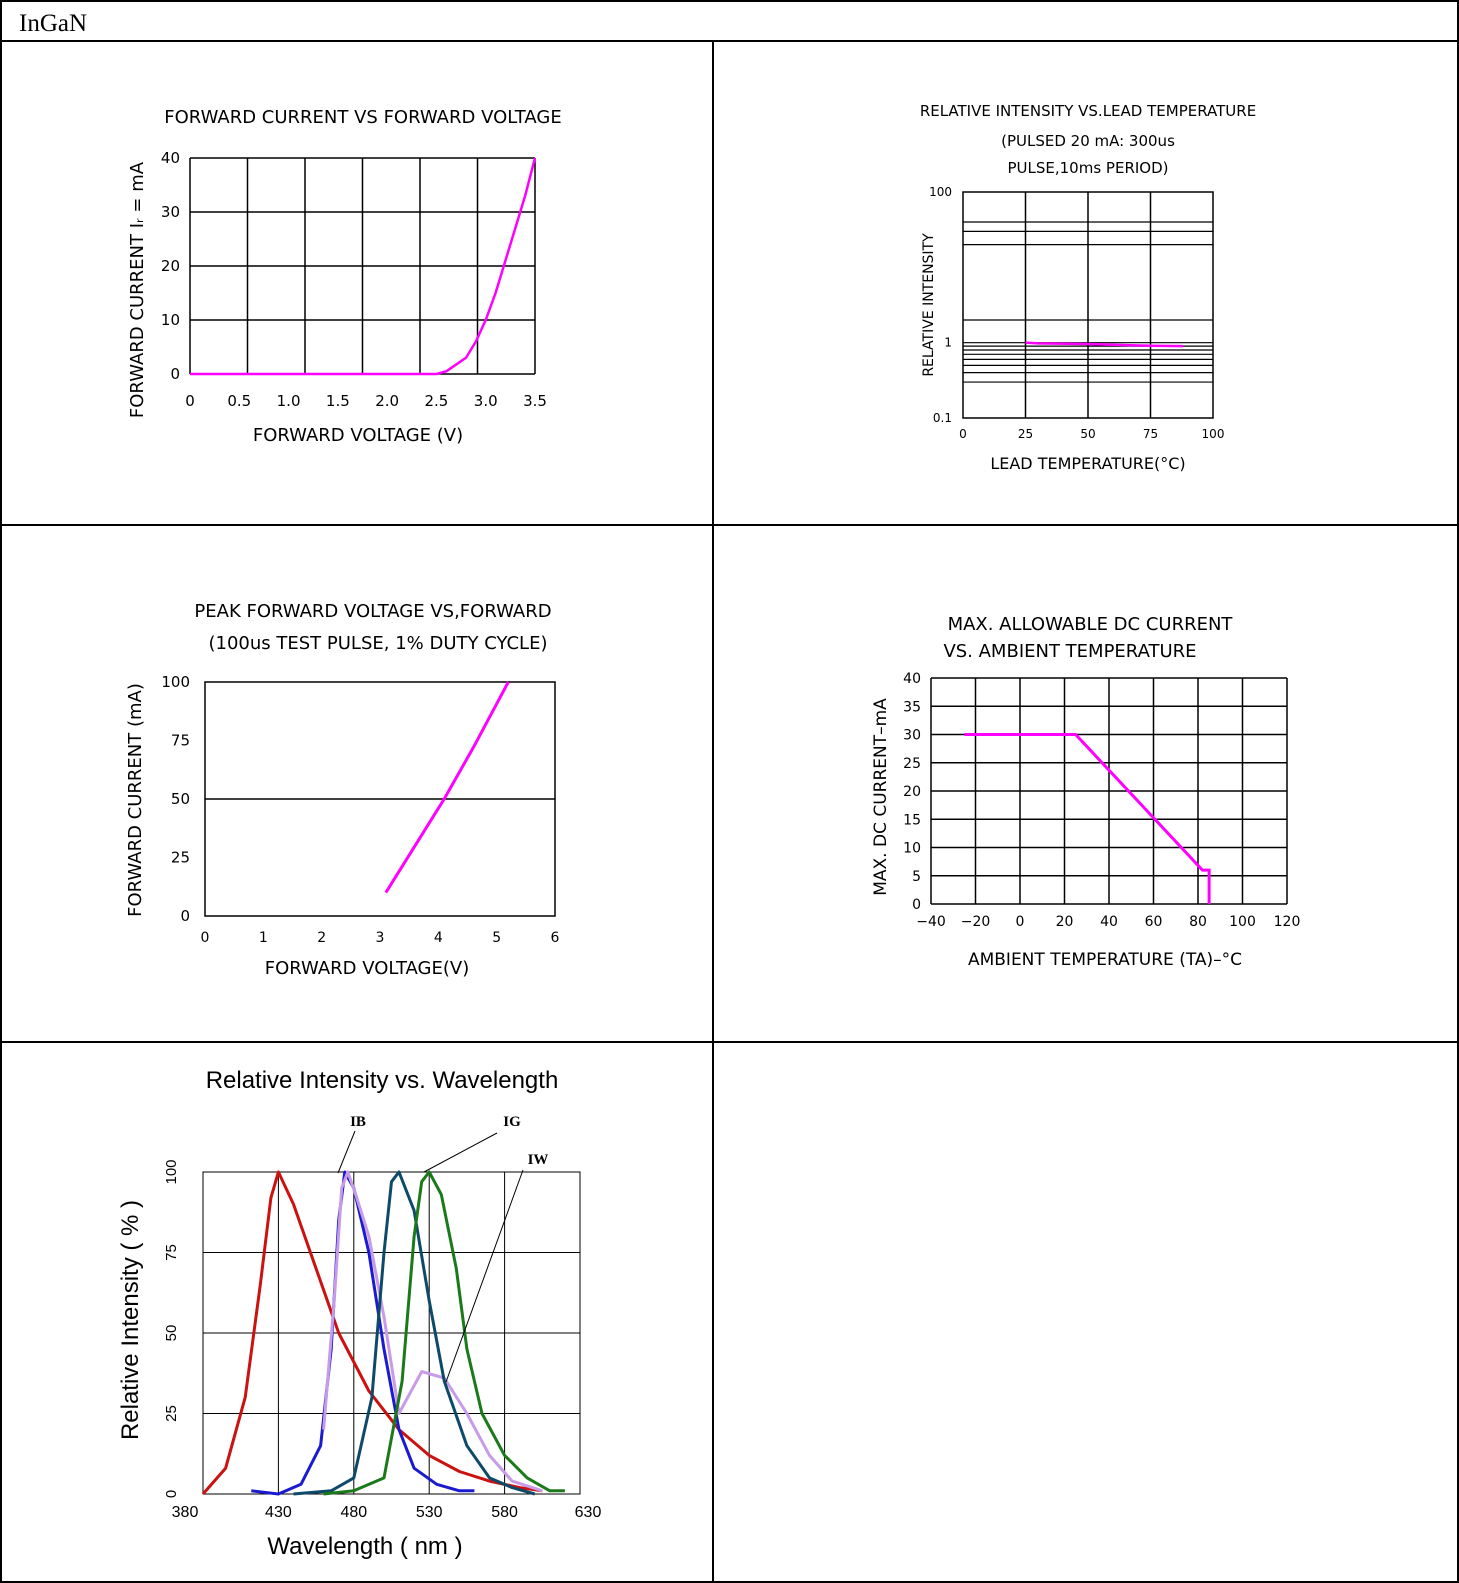 The image size is (1459, 1583). Describe the element at coordinates (171, 1171) in the screenshot. I see `chart5-y-tick: 100` at that location.